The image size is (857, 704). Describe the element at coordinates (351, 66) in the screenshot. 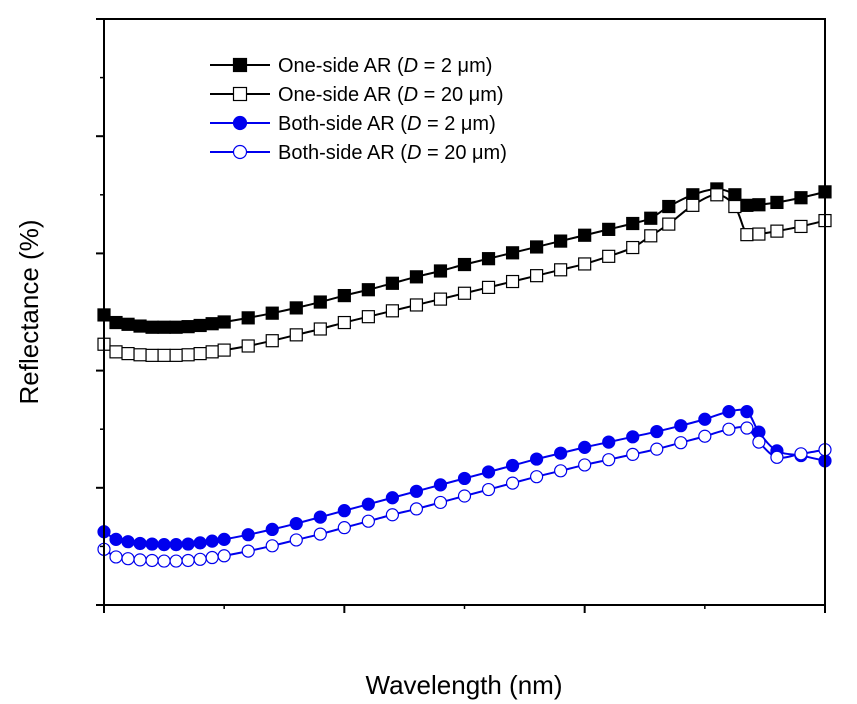

I see `legend-item-1: One-side AR (D = 2 μm)` at that location.